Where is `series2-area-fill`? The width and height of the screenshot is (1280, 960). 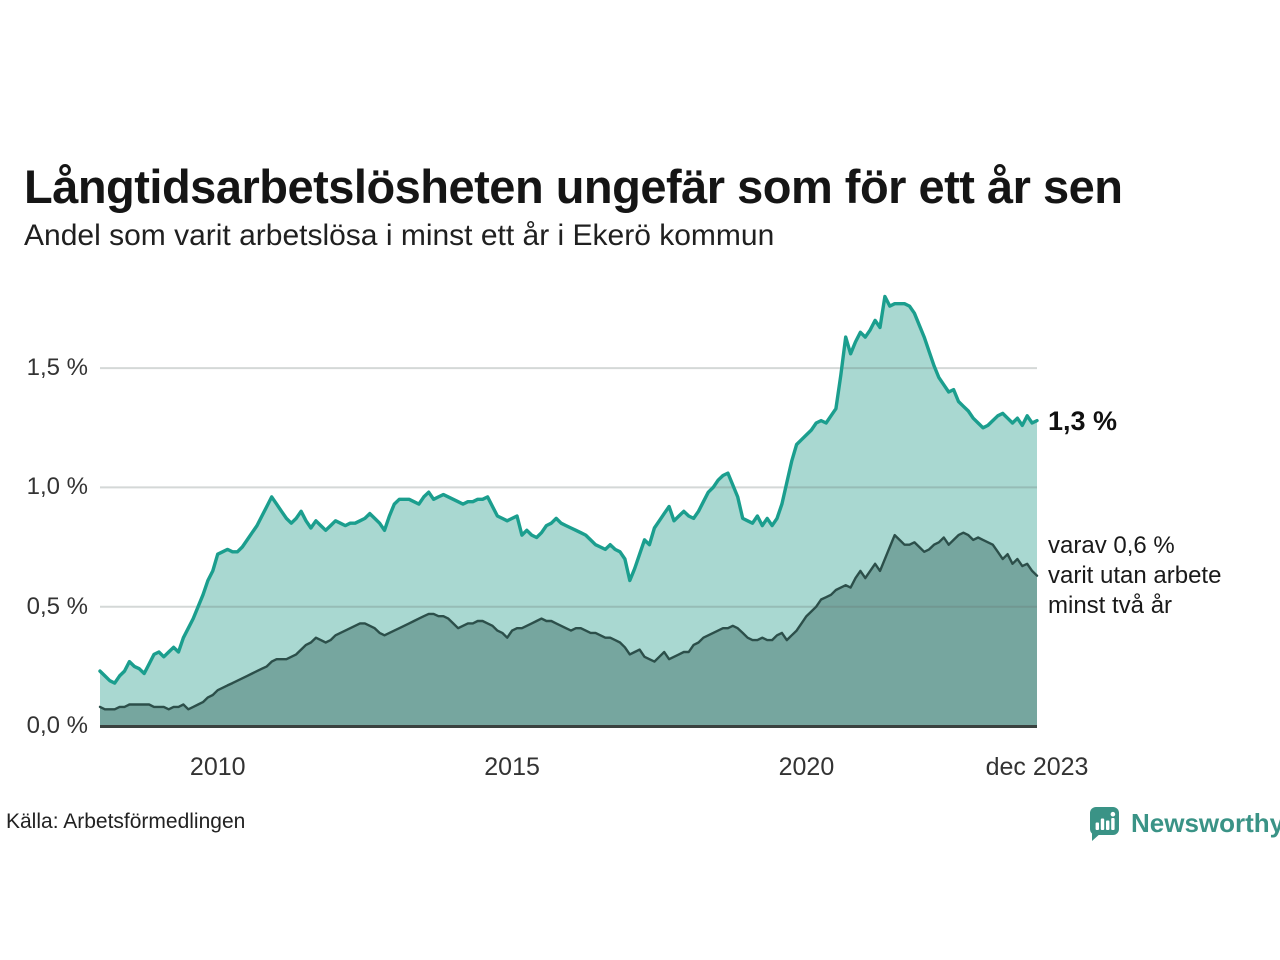
series2-area-fill is located at coordinates (568, 629).